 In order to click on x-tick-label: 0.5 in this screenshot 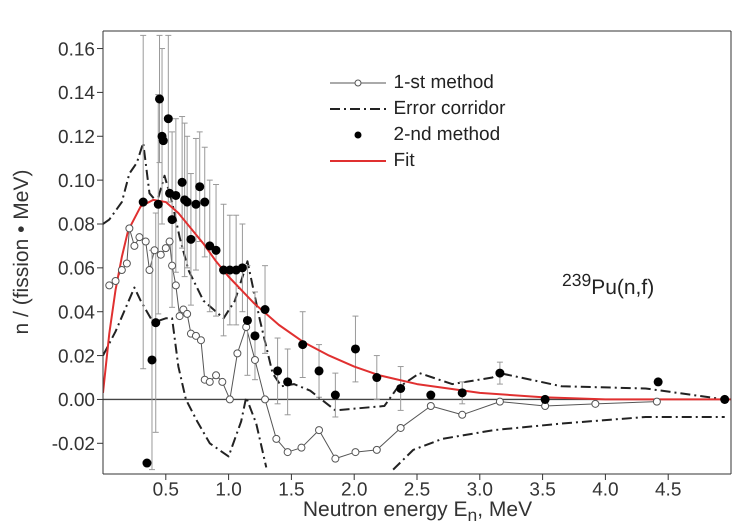, I will do `click(166, 489)`.